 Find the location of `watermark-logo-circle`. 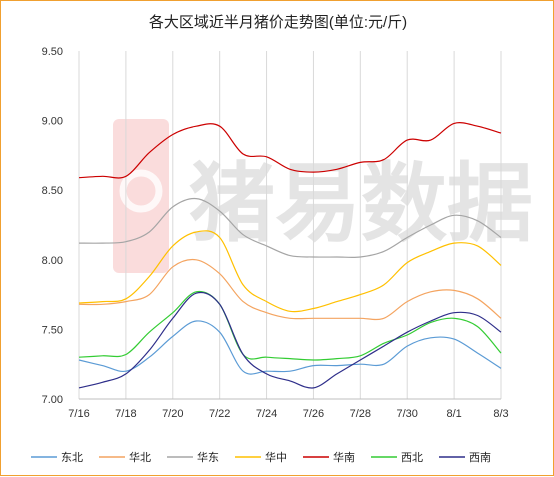

watermark-logo-circle is located at coordinates (141, 191).